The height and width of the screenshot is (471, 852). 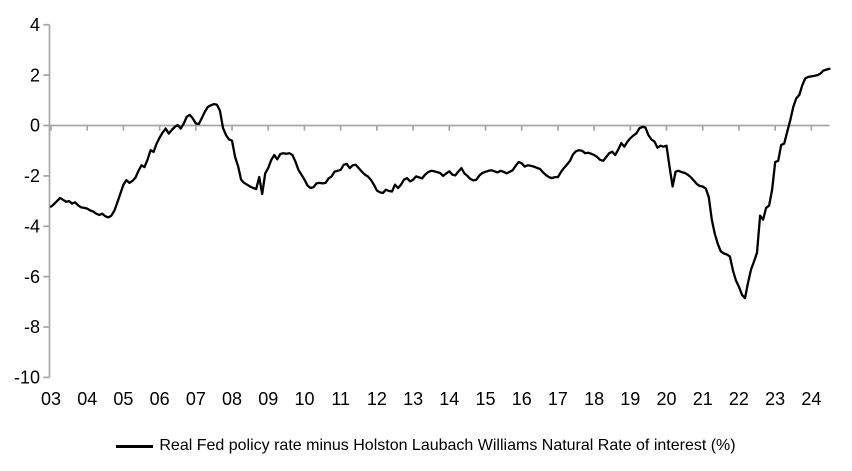 What do you see at coordinates (160, 399) in the screenshot?
I see `x-axis-label: 06` at bounding box center [160, 399].